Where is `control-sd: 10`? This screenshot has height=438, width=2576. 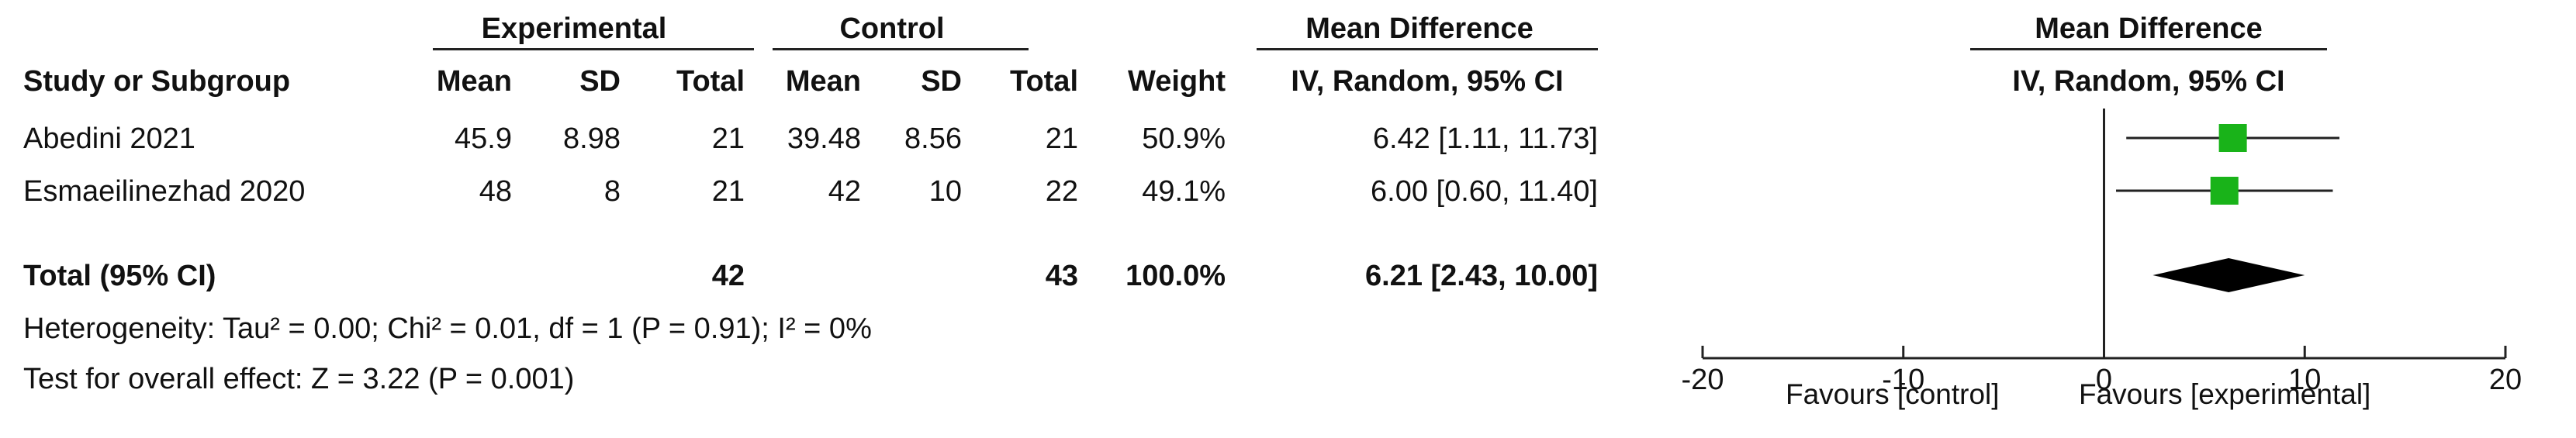 control-sd: 10 is located at coordinates (945, 191).